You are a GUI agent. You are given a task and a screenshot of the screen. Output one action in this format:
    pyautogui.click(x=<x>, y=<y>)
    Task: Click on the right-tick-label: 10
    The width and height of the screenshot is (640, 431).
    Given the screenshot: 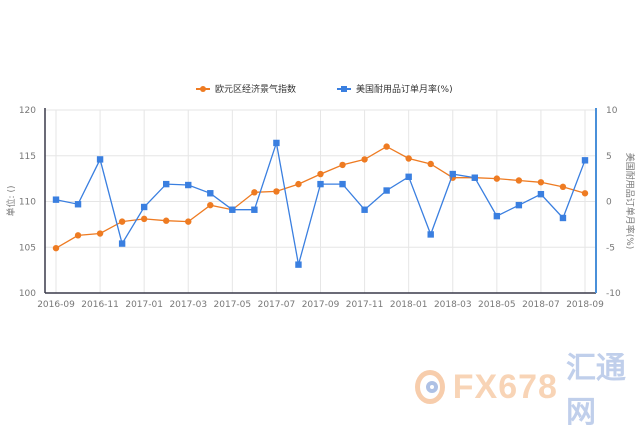 What is the action you would take?
    pyautogui.click(x=612, y=111)
    